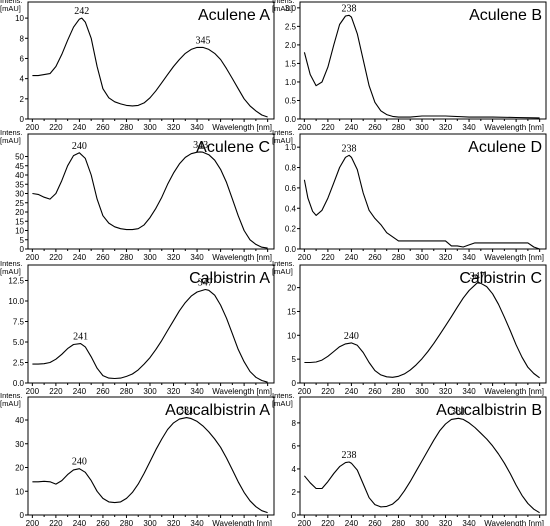 The image size is (550, 526). Describe the element at coordinates (22, 99) in the screenshot. I see `y-tick-label: 2` at that location.